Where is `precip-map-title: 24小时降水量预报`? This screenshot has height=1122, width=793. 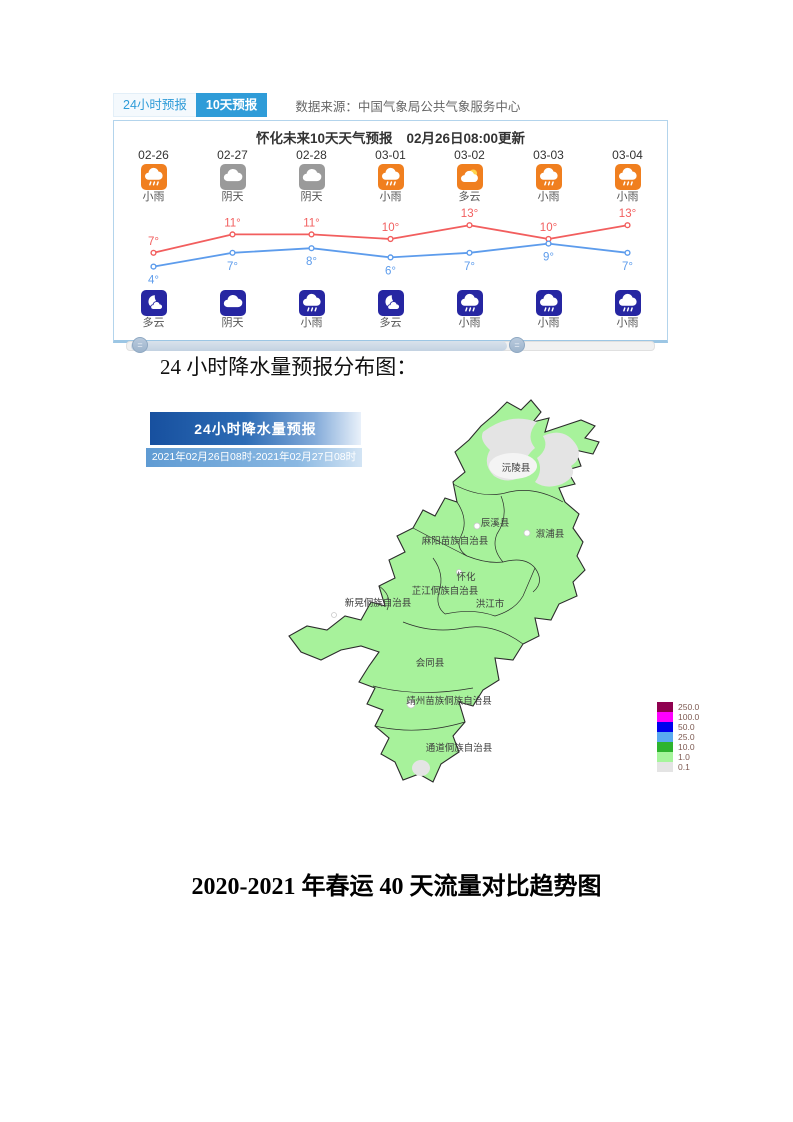
precip-map-title: 24小时降水量预报 is located at coordinates (255, 428).